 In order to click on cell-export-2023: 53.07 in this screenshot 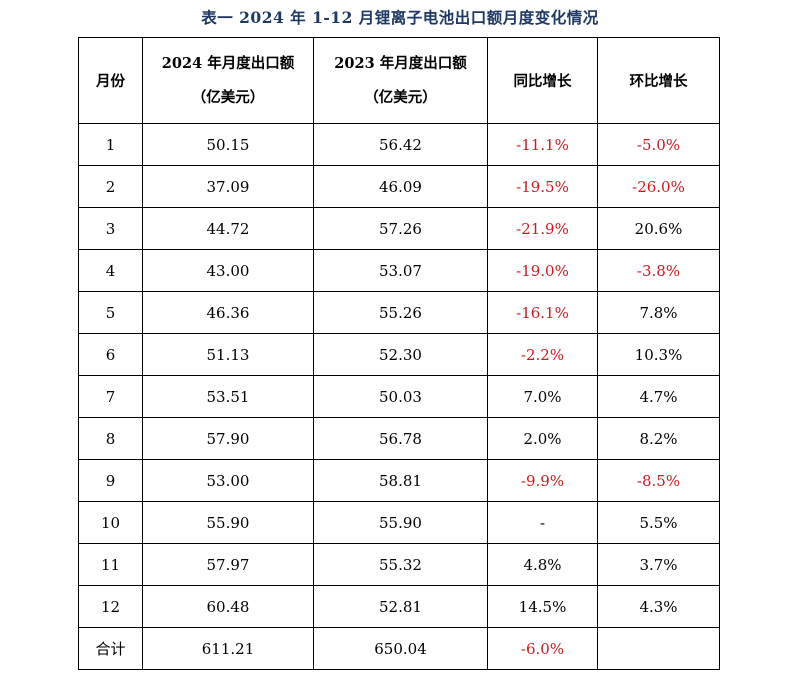, I will do `click(400, 270)`.